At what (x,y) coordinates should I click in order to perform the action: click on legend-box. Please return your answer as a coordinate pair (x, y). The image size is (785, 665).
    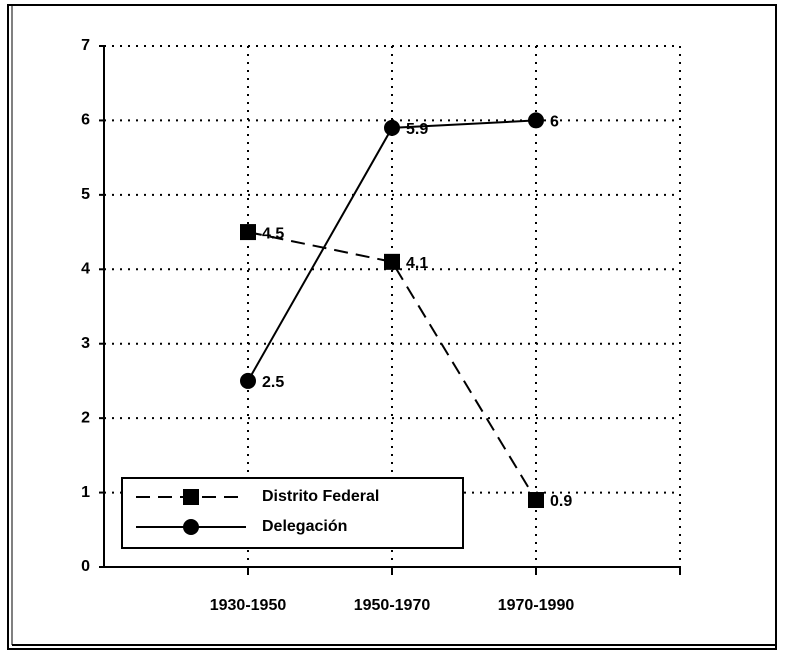
    Looking at the image, I should click on (292, 513).